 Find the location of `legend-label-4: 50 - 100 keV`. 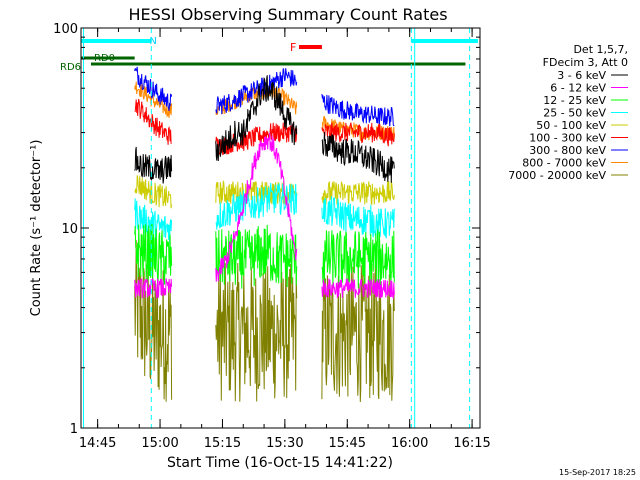

legend-label-4: 50 - 100 keV is located at coordinates (571, 125).